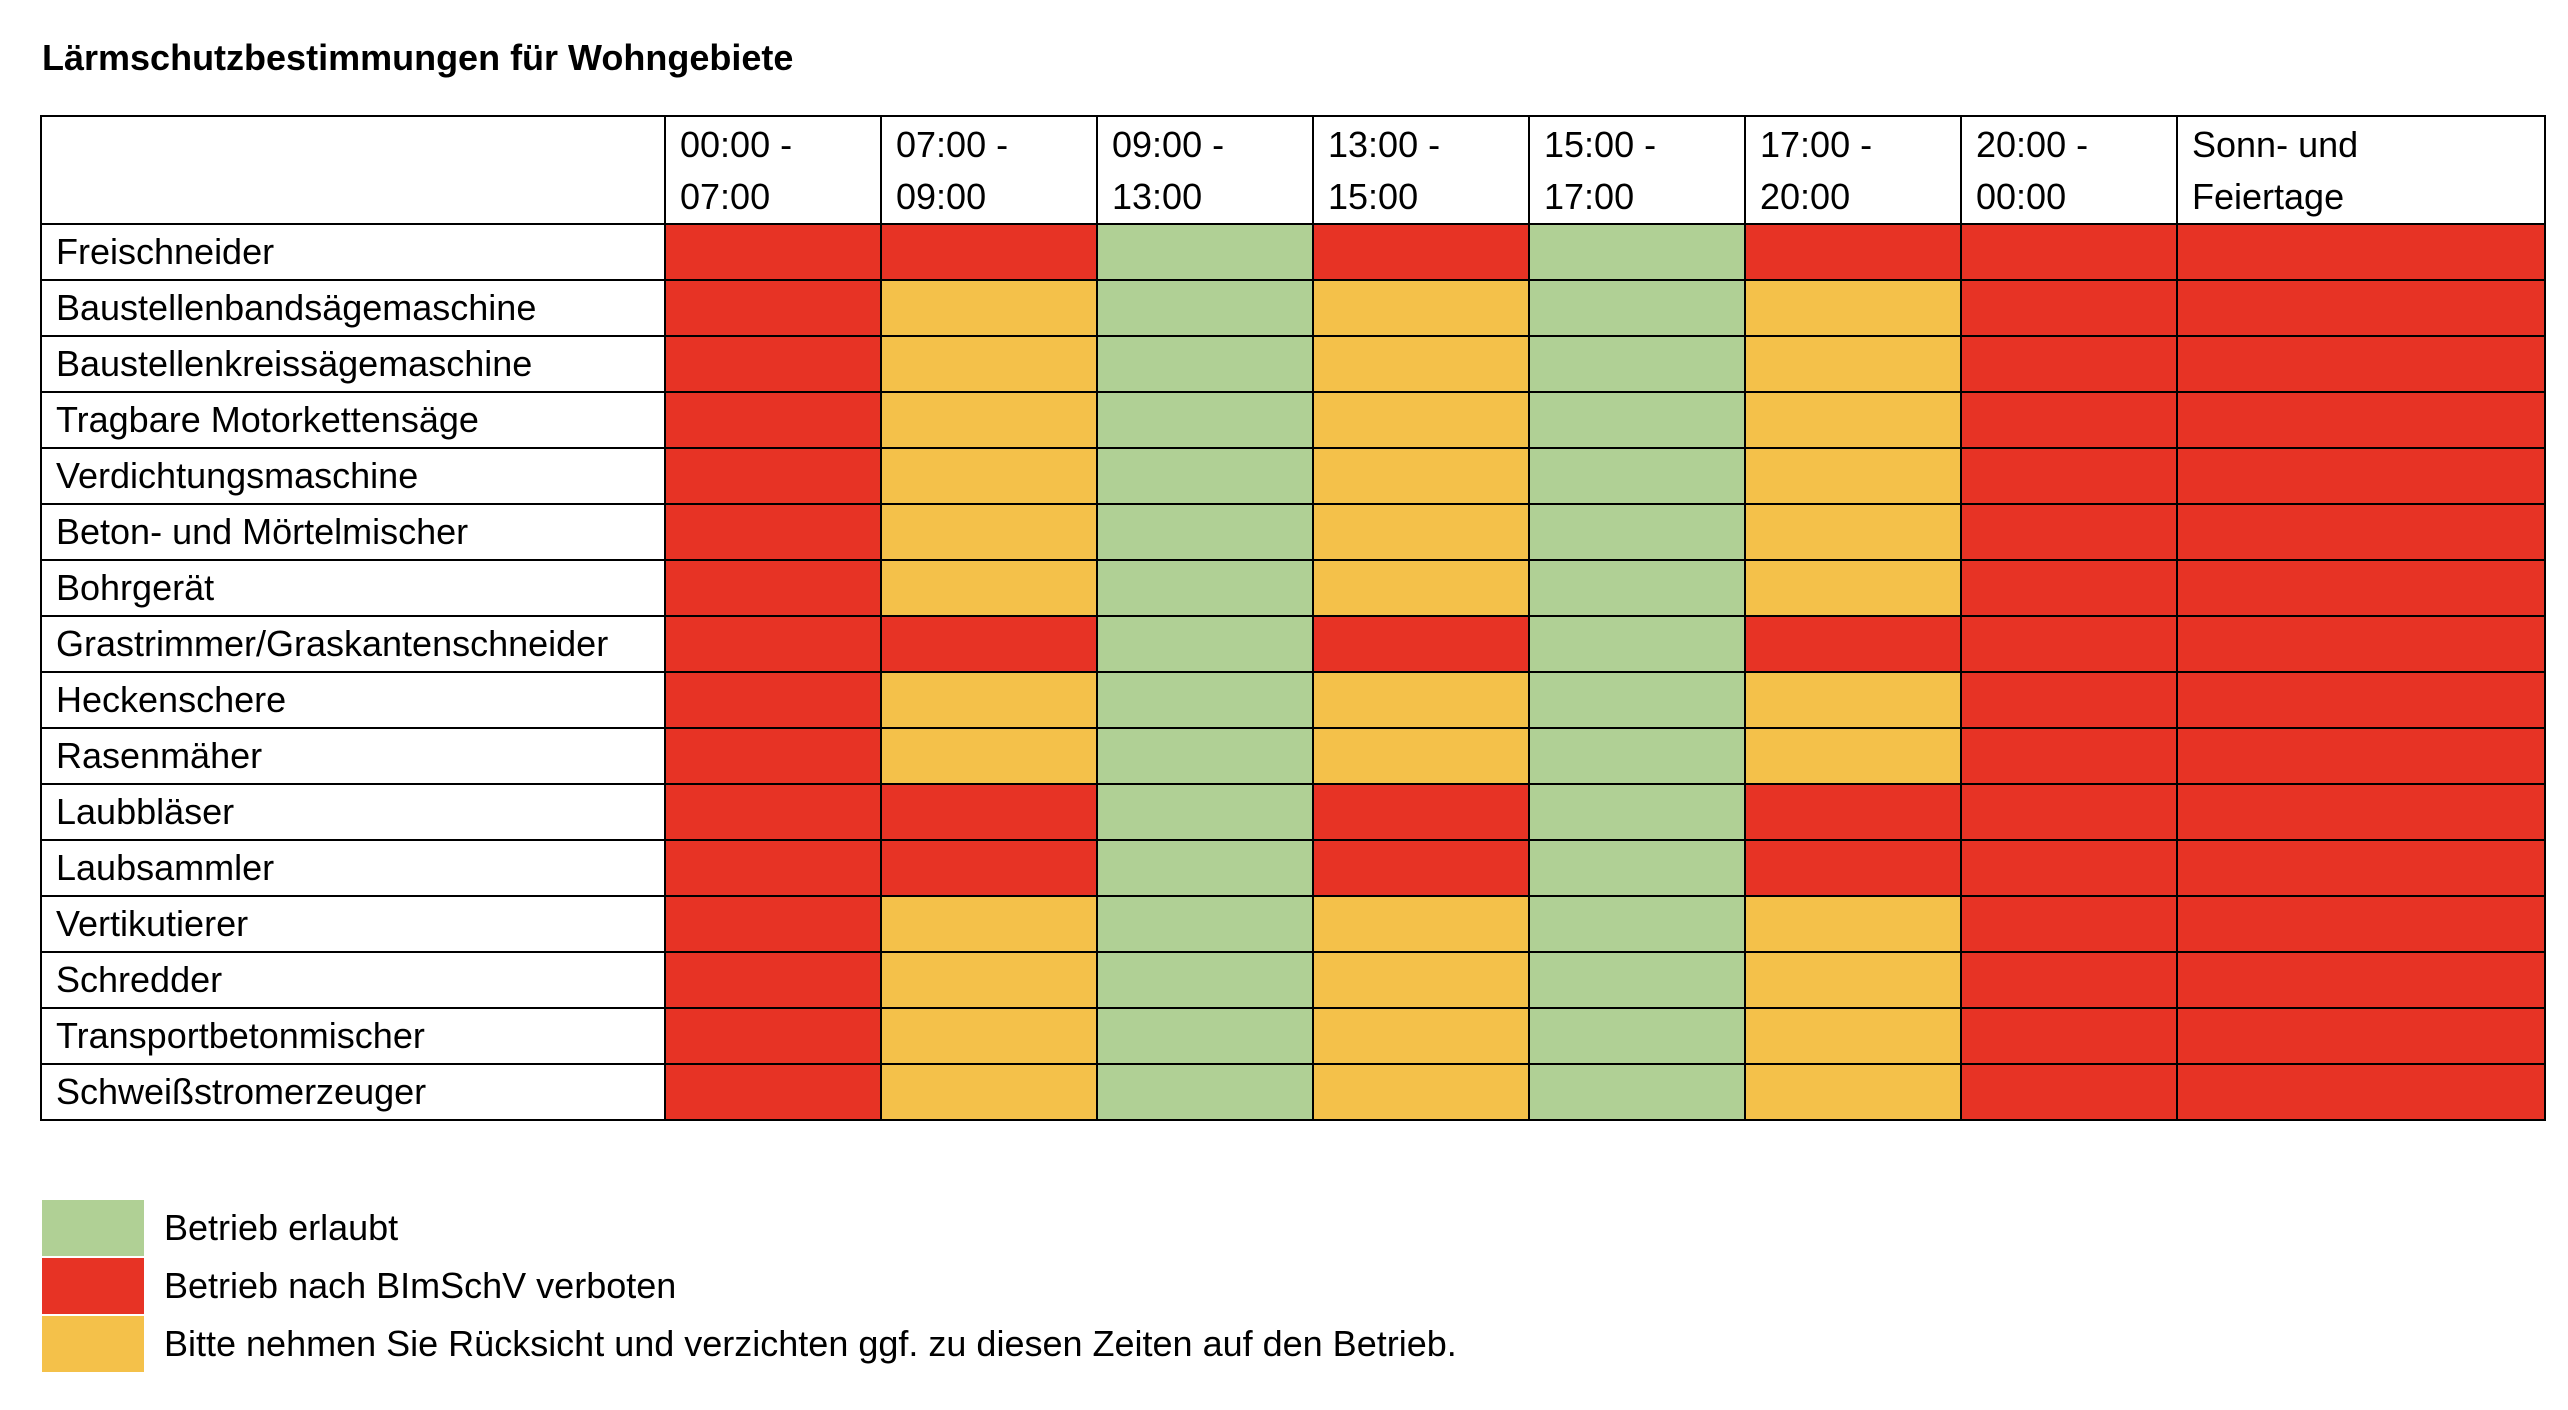  What do you see at coordinates (353, 1036) in the screenshot?
I see `device-name-cell: Transportbetonmischer` at bounding box center [353, 1036].